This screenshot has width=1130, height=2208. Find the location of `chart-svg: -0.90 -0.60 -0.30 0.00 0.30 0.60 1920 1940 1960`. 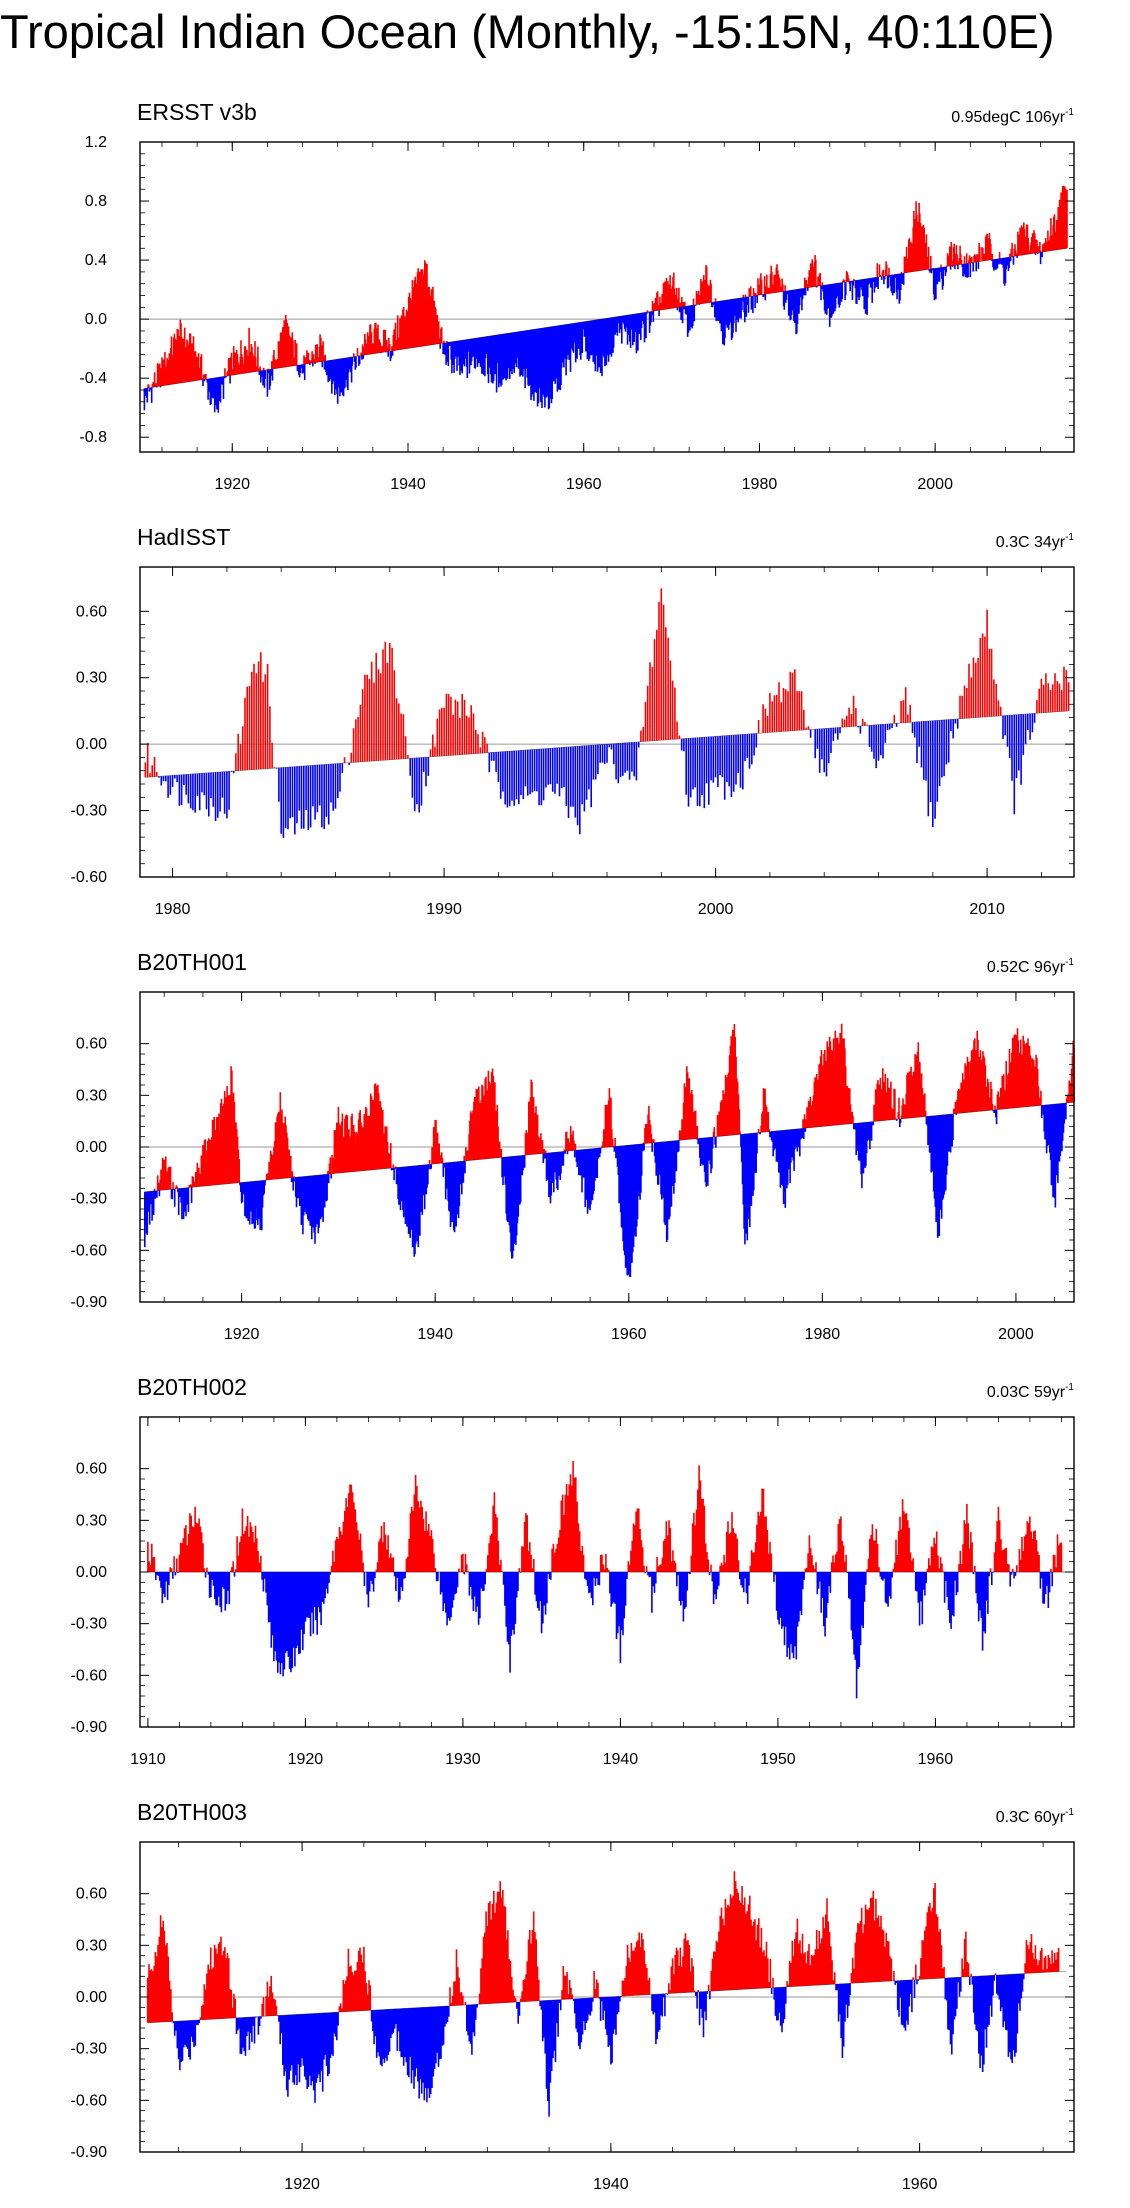

chart-svg: -0.90 -0.60 -0.30 0.00 0.30 0.60 1920 1940 1960 is located at coordinates (573, 2017).